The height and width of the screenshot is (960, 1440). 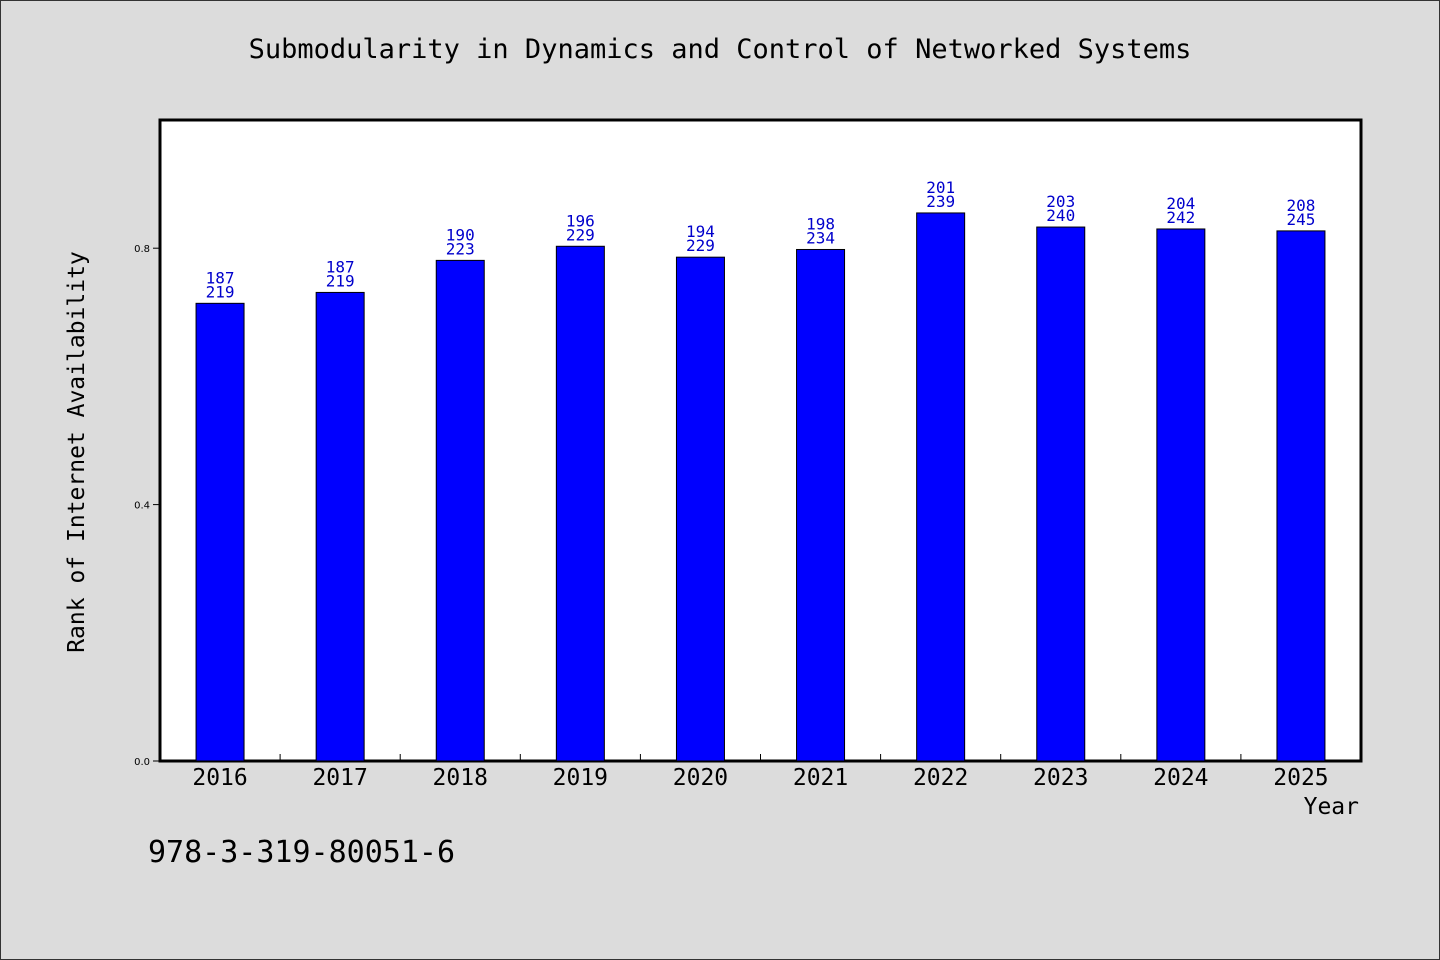 What do you see at coordinates (1180, 217) in the screenshot?
I see `bar-label-bottom: 242` at bounding box center [1180, 217].